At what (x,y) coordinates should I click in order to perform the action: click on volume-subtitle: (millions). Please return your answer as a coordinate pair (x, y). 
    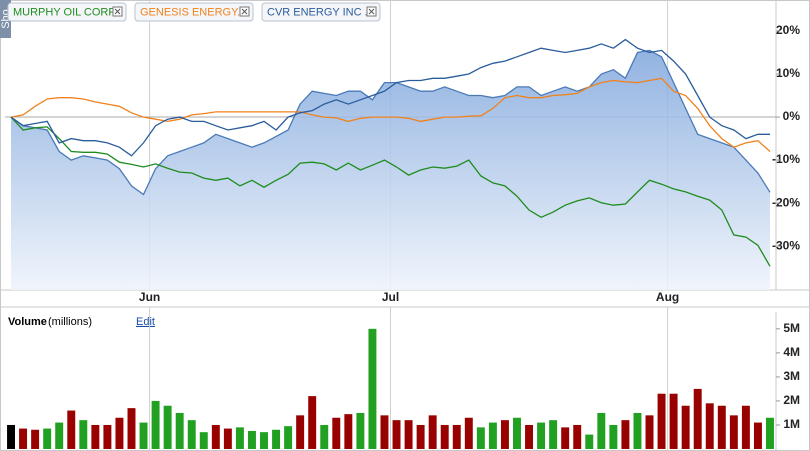
    Looking at the image, I should click on (70, 322).